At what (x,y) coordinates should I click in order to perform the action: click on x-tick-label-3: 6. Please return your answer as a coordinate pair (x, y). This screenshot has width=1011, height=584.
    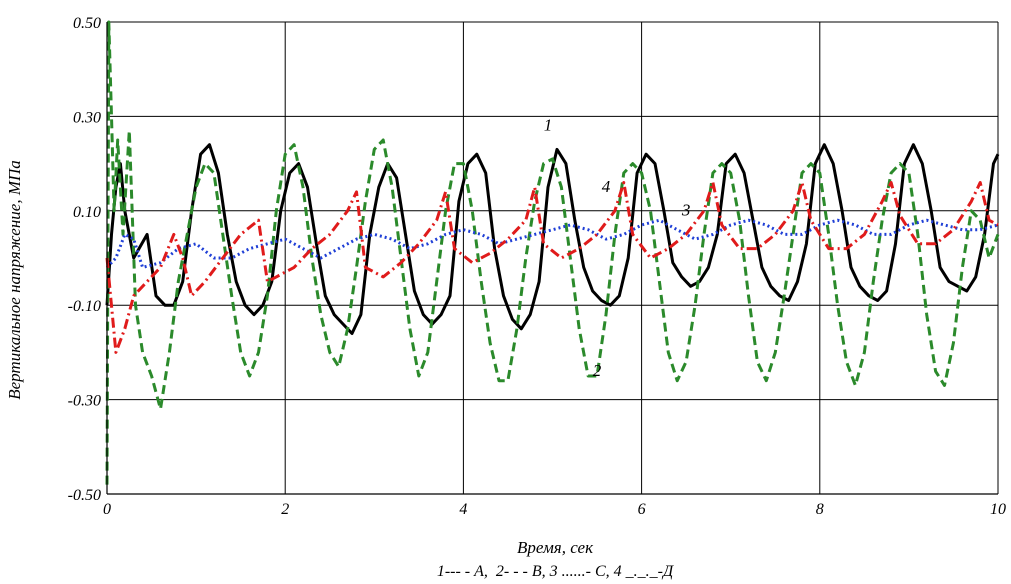
    Looking at the image, I should click on (642, 509).